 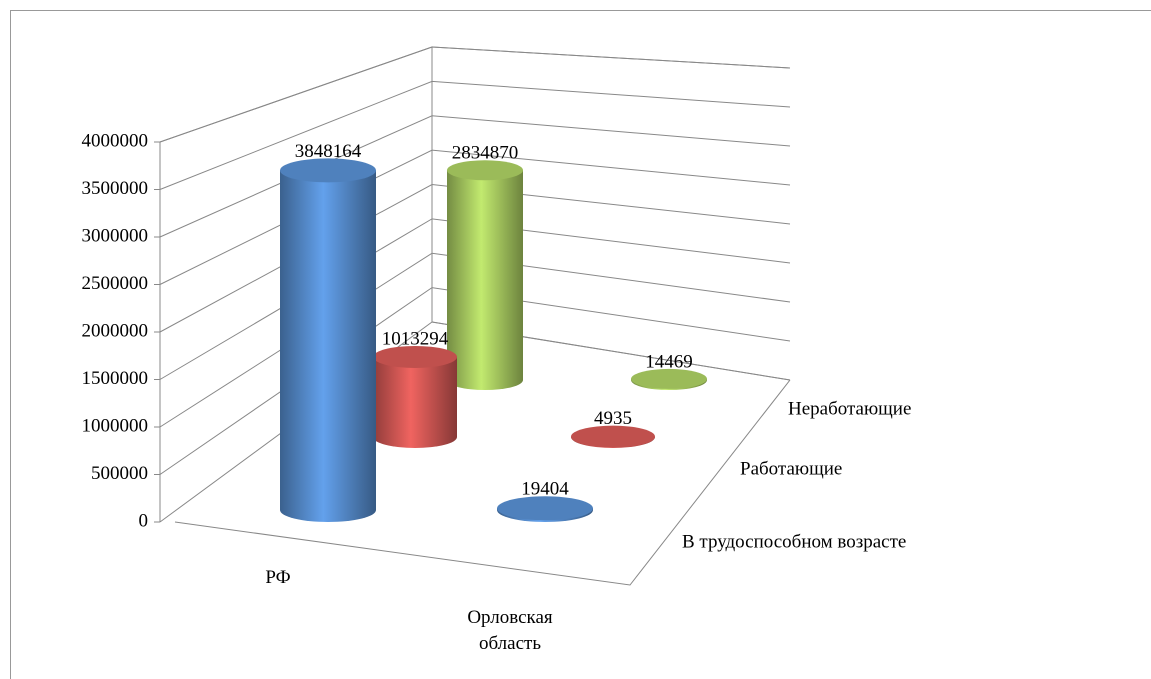 What do you see at coordinates (485, 153) in the screenshot?
I see `value-label: 2834870` at bounding box center [485, 153].